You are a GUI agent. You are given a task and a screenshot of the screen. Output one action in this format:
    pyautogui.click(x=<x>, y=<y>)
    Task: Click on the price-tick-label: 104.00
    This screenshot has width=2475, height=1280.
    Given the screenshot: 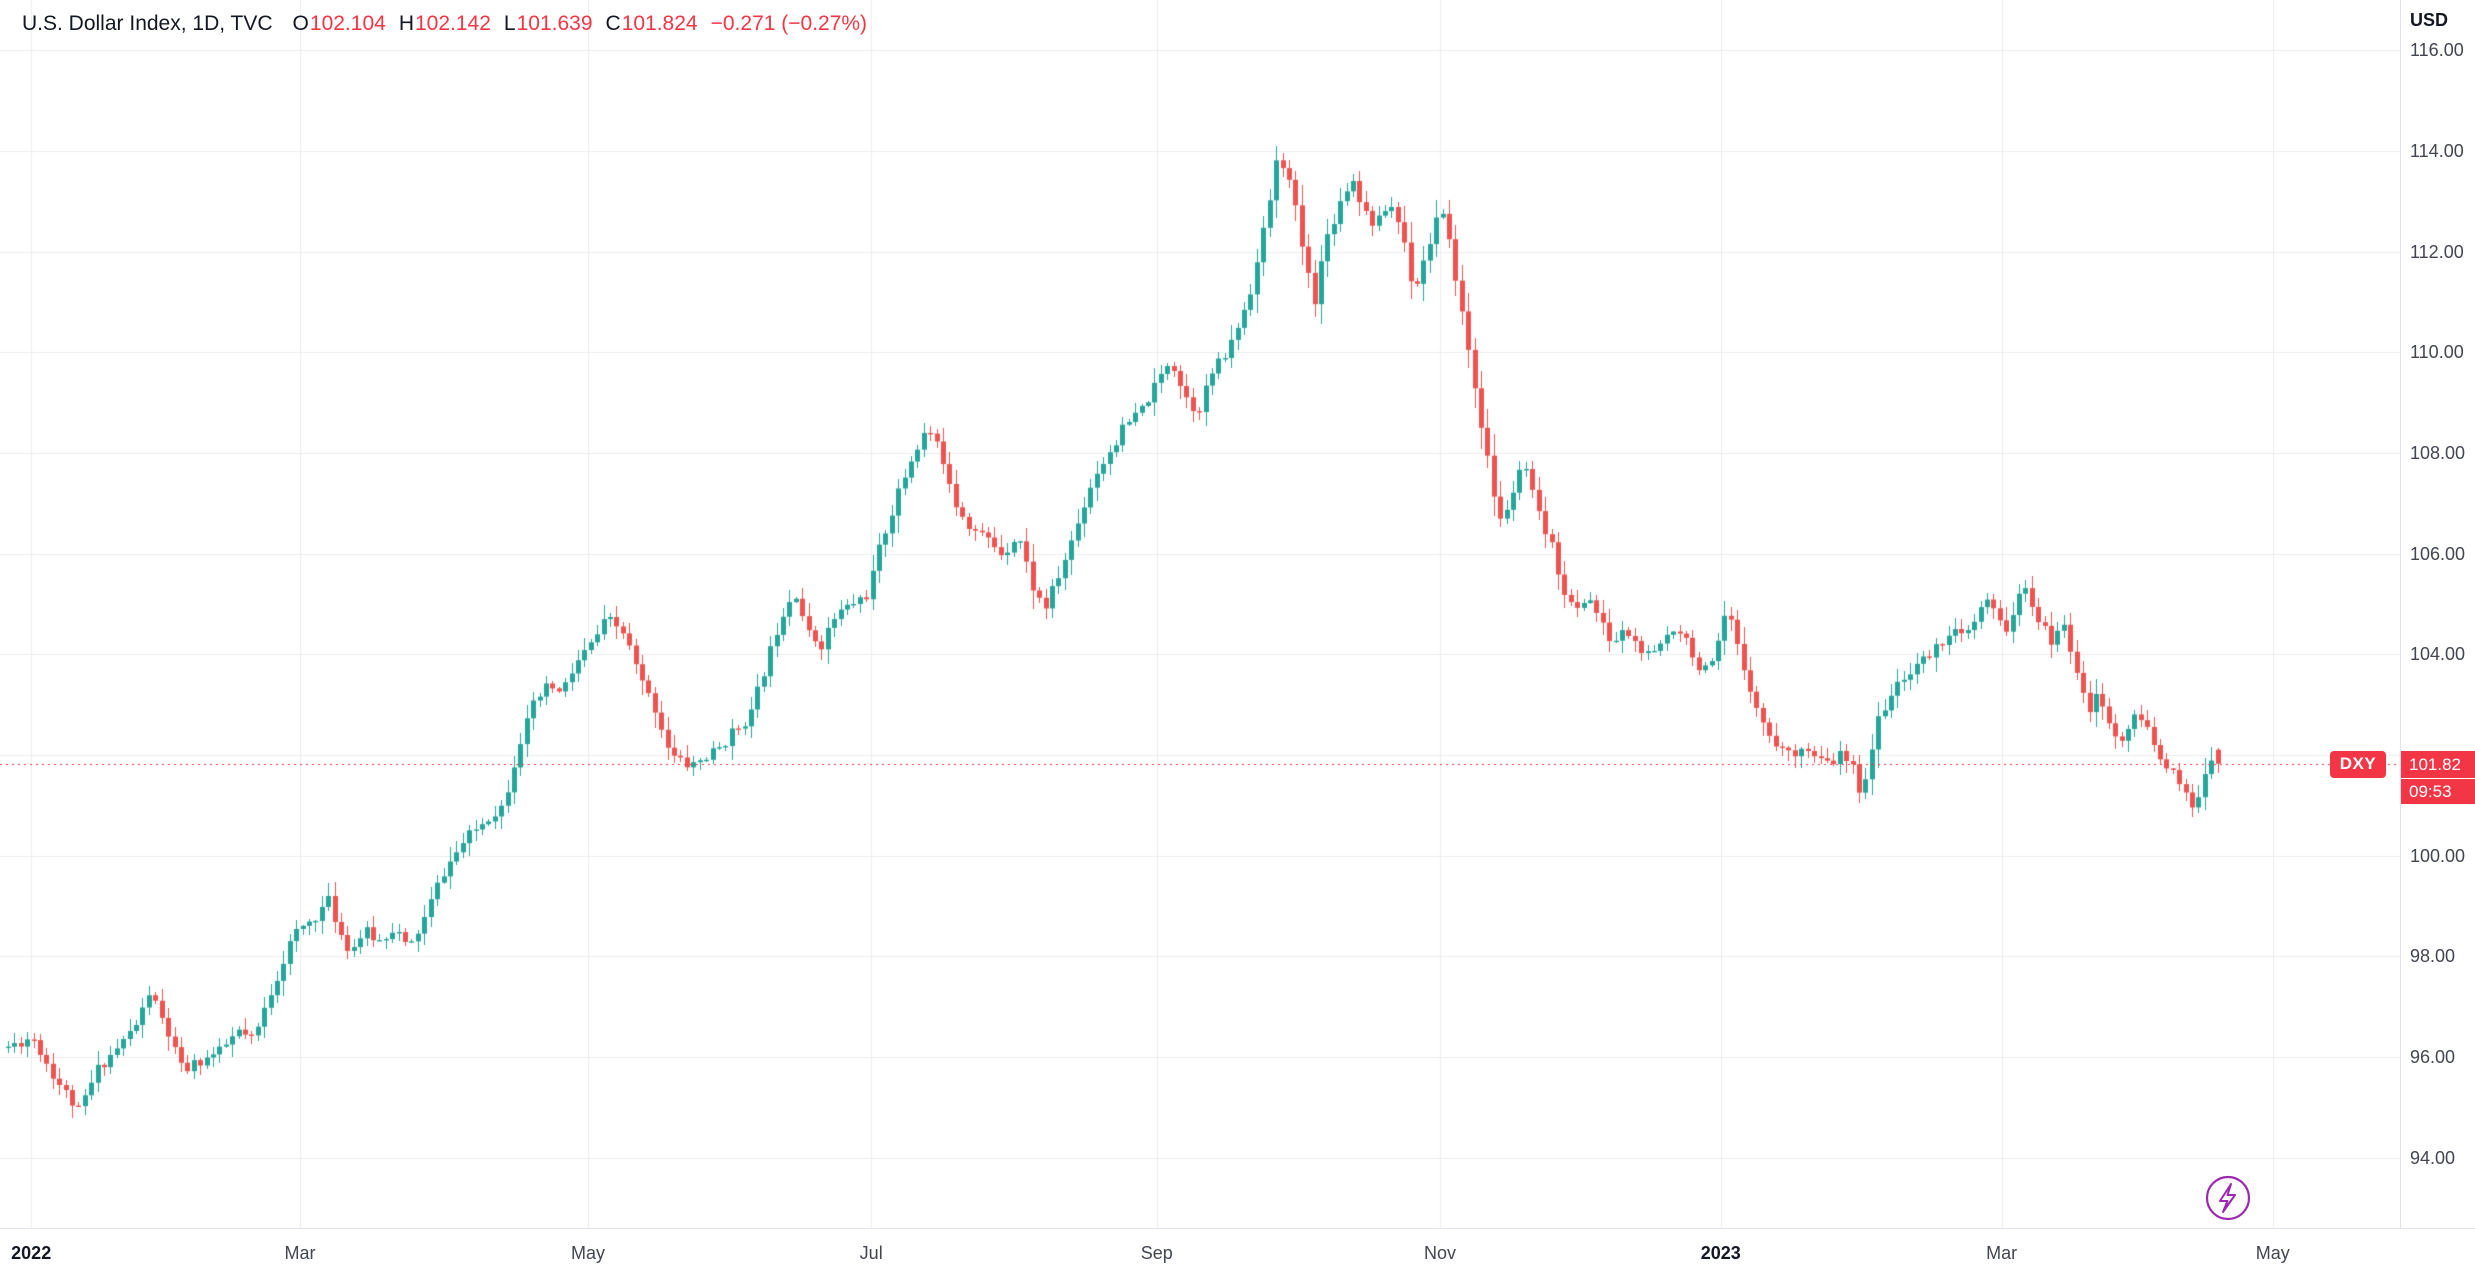 What is the action you would take?
    pyautogui.click(x=2438, y=654)
    